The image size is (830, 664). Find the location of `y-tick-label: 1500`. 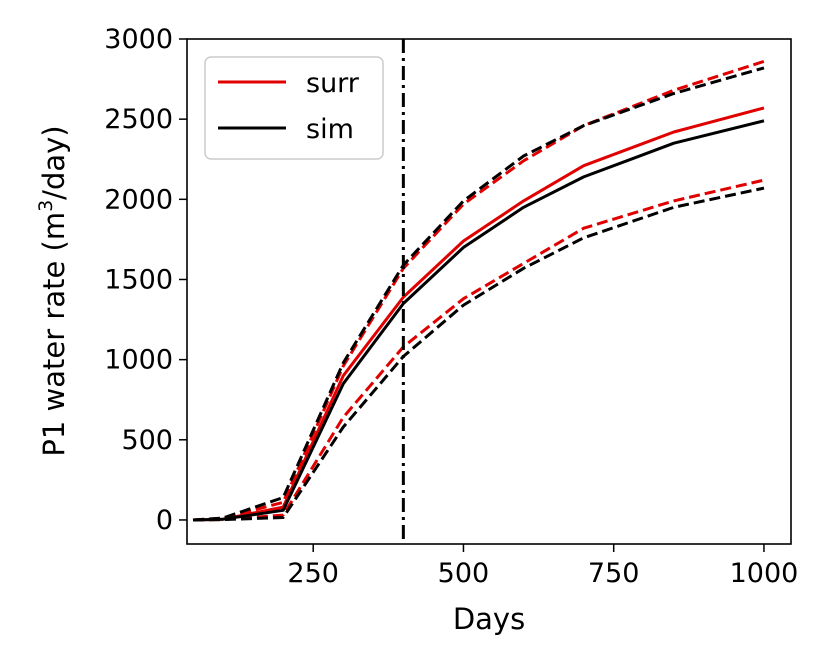

y-tick-label: 1500 is located at coordinates (138, 279).